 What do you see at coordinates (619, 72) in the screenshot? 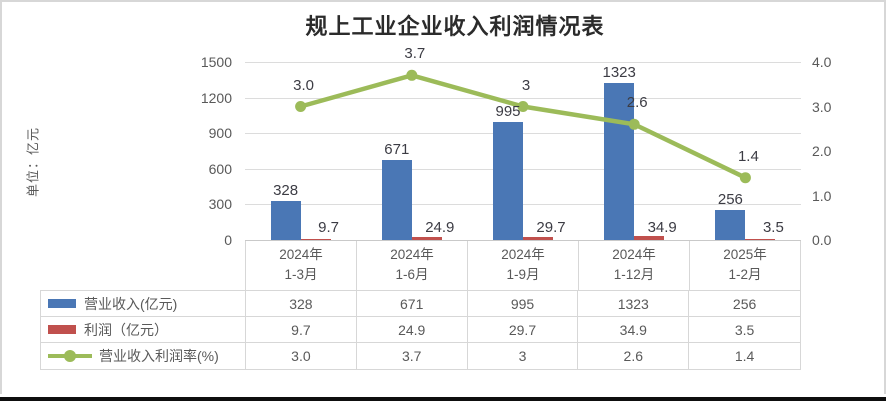
I see `revenue-value-label: 1323` at bounding box center [619, 72].